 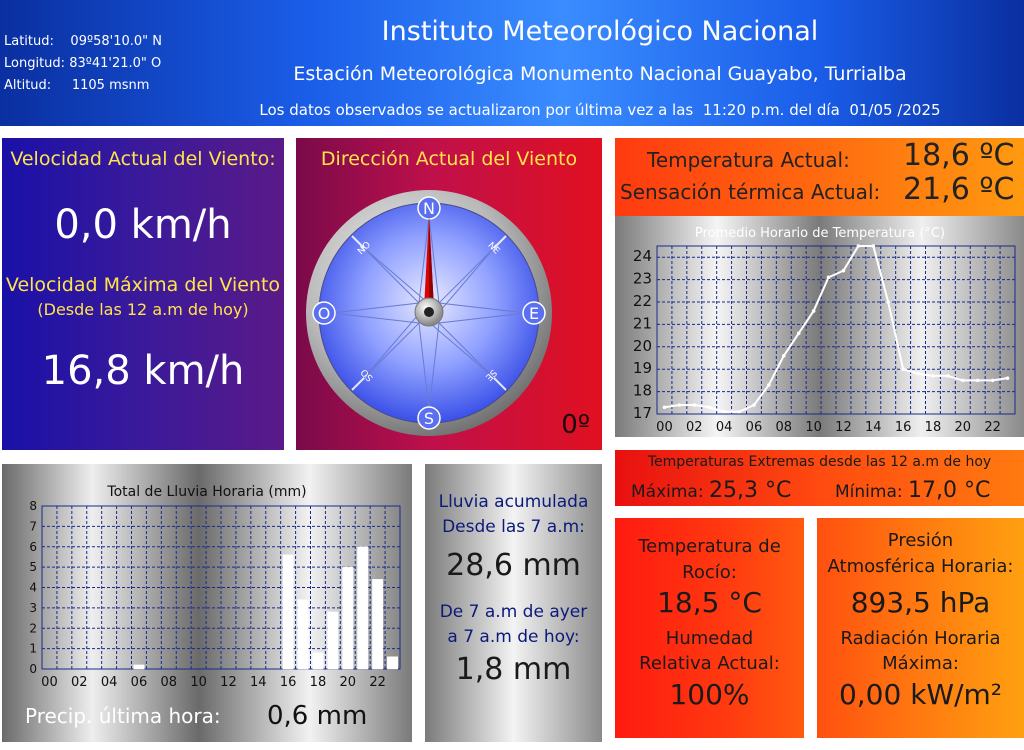 What do you see at coordinates (33, 526) in the screenshot?
I see `y-tick-label: 7` at bounding box center [33, 526].